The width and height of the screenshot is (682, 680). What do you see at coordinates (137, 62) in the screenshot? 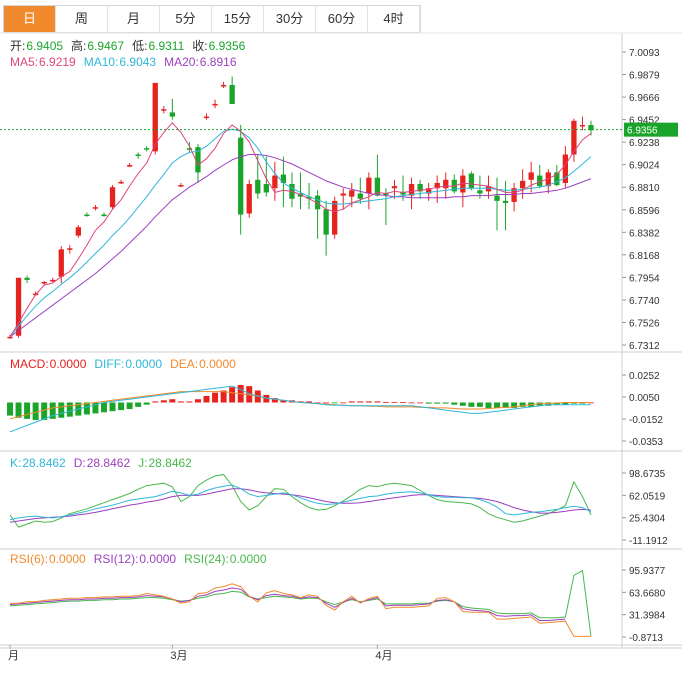
I see `ma10-value: 6.9043` at bounding box center [137, 62].